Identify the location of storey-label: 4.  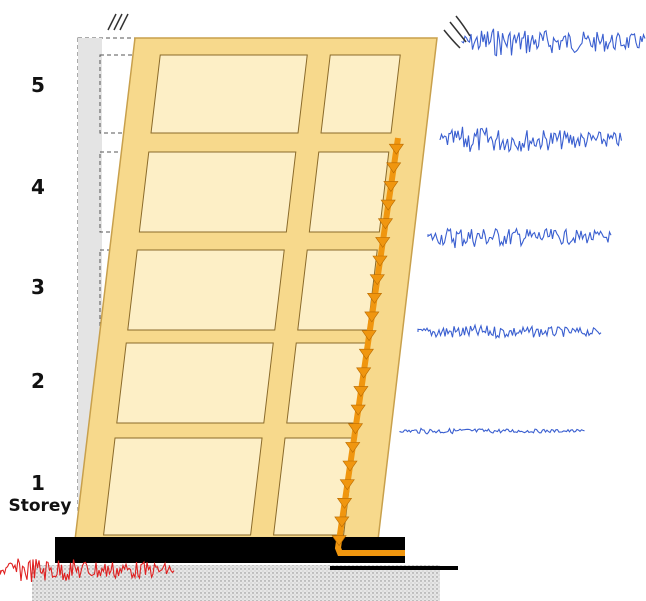
(38, 187).